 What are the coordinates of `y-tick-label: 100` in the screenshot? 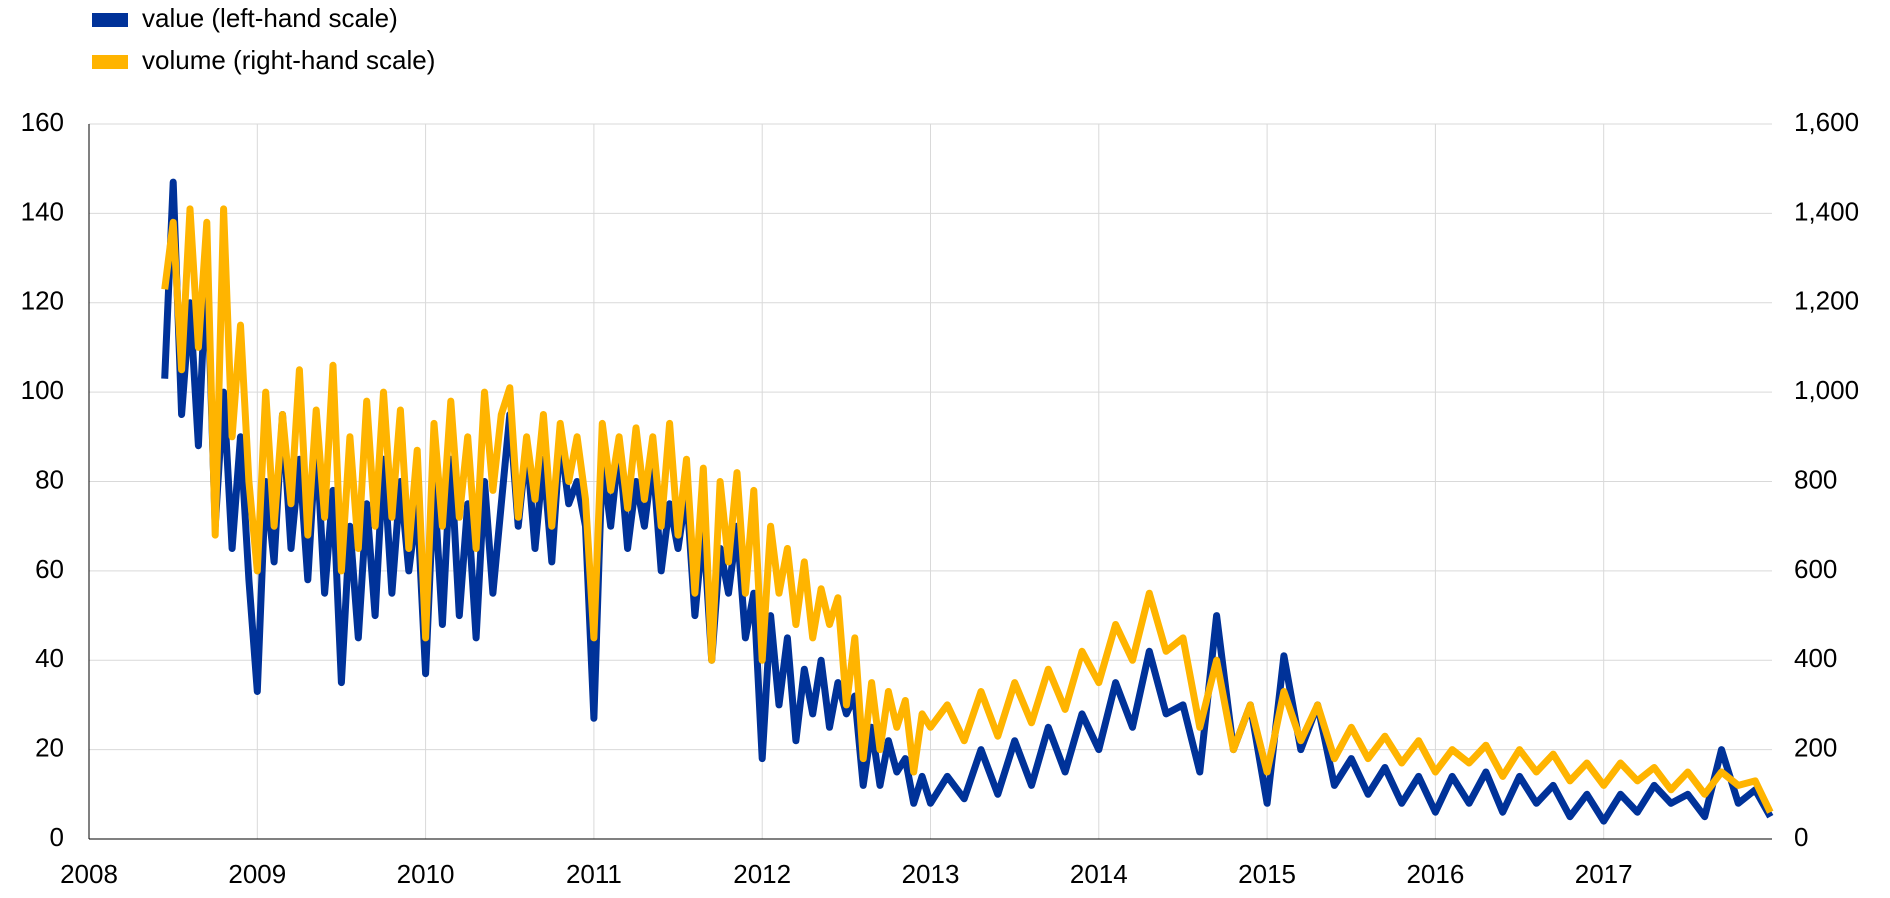 It's located at (42, 390).